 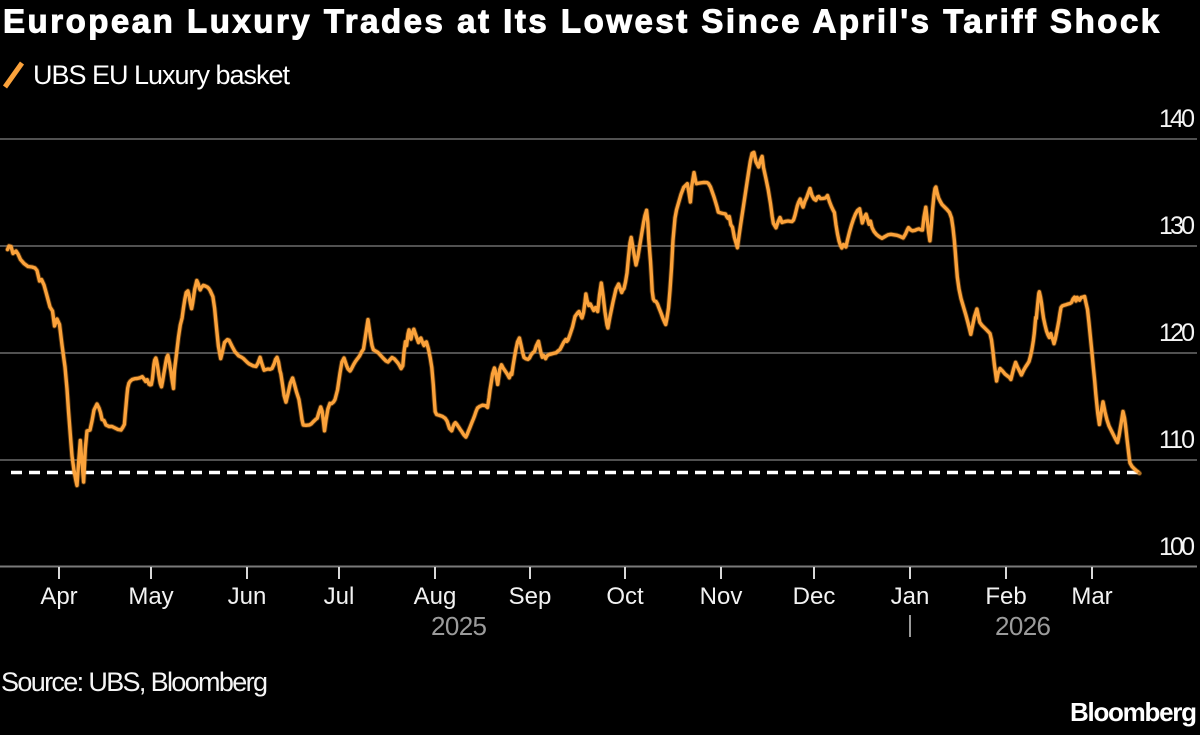 What do you see at coordinates (134, 682) in the screenshot?
I see `svg-text: Source: UBS, Bloomberg` at bounding box center [134, 682].